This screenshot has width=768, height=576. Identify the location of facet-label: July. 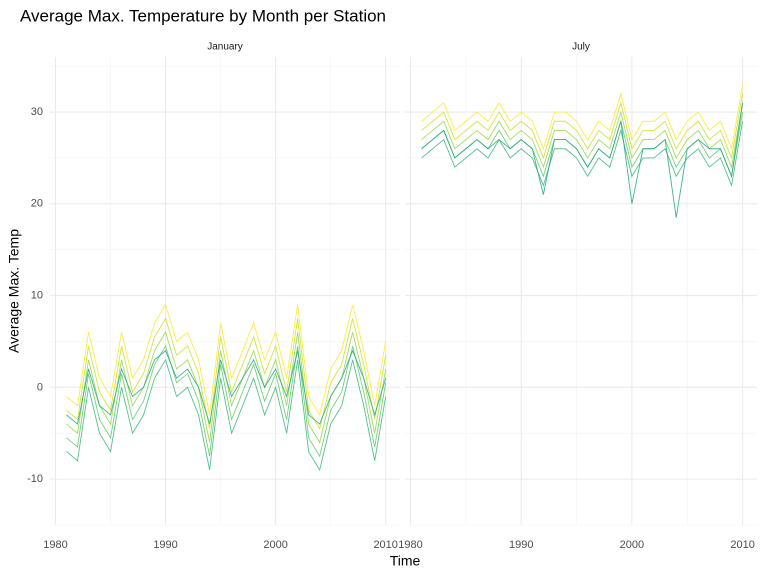
(581, 47).